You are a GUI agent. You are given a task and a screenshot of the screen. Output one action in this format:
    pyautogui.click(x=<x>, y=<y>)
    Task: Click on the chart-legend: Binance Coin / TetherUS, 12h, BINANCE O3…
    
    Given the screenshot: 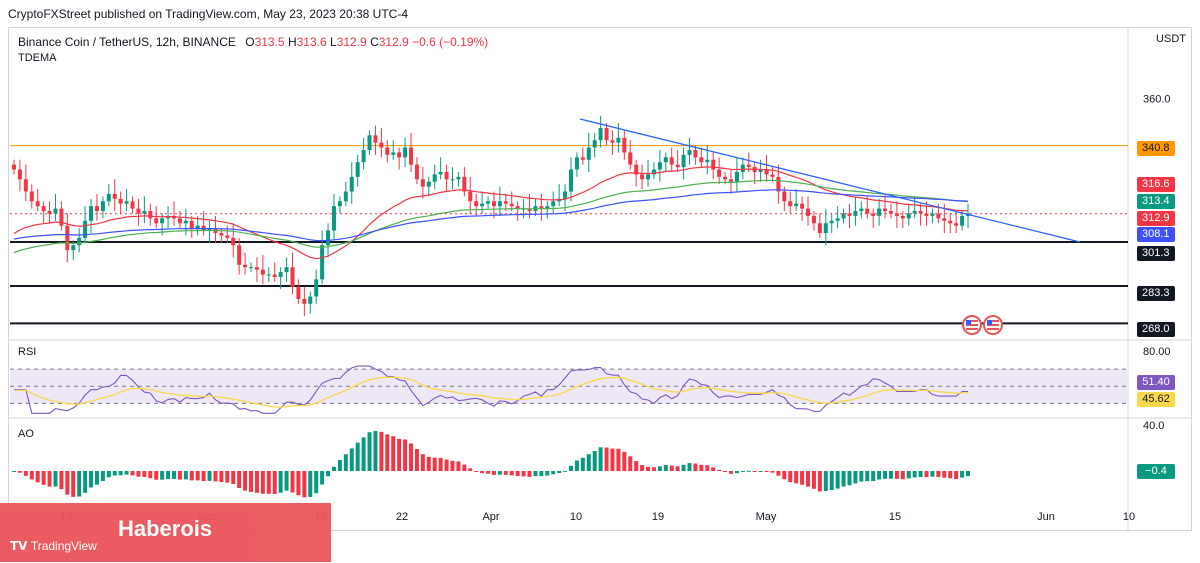 What is the action you would take?
    pyautogui.click(x=253, y=42)
    